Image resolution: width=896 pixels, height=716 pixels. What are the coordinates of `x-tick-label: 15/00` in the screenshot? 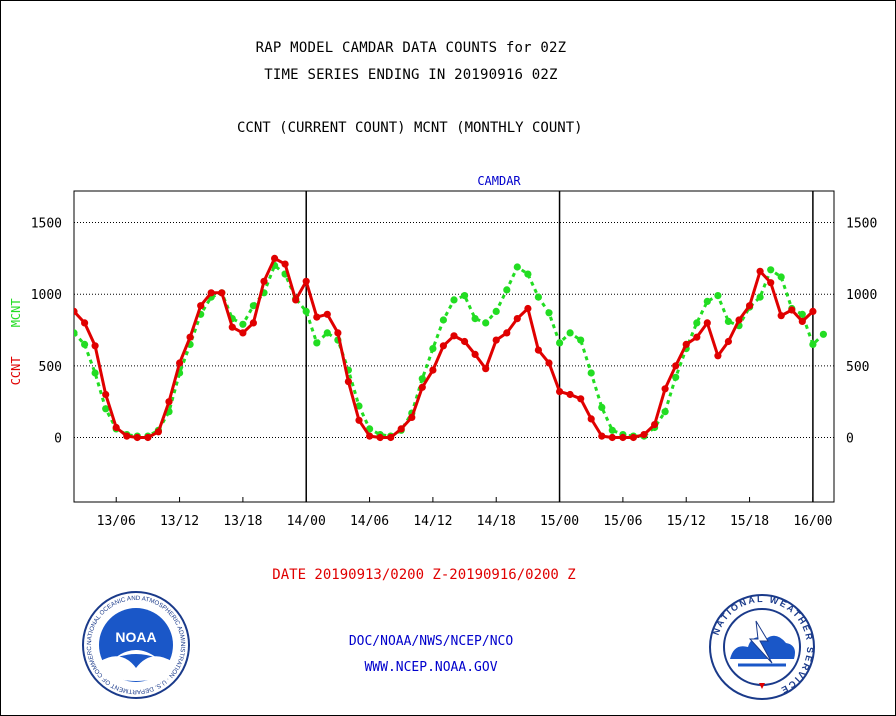 It's located at (559, 521).